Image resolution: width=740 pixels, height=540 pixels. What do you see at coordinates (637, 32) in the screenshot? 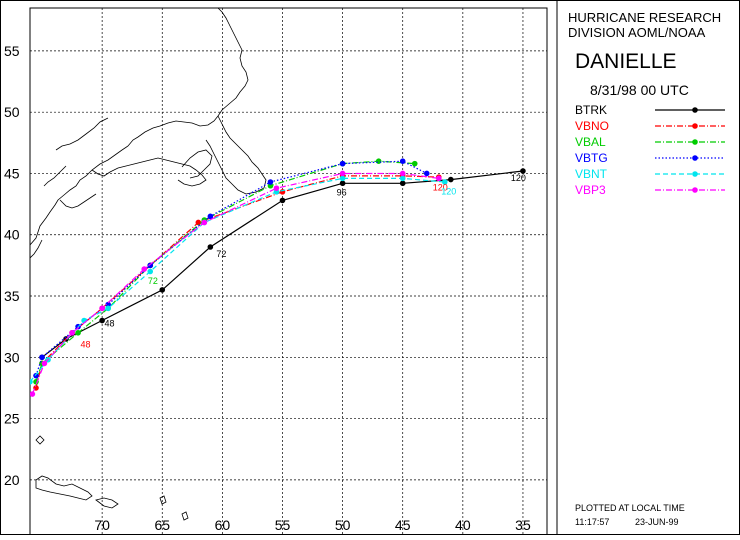
I see `header-line2: DIVISION AOML/NOAA` at bounding box center [637, 32].